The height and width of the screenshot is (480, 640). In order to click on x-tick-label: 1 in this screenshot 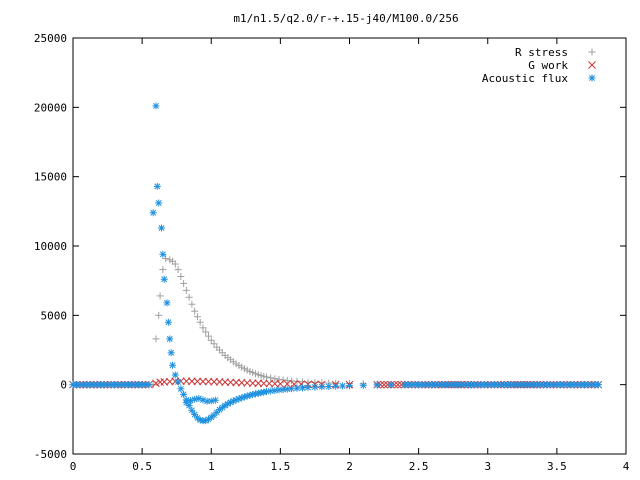, I will do `click(211, 466)`.